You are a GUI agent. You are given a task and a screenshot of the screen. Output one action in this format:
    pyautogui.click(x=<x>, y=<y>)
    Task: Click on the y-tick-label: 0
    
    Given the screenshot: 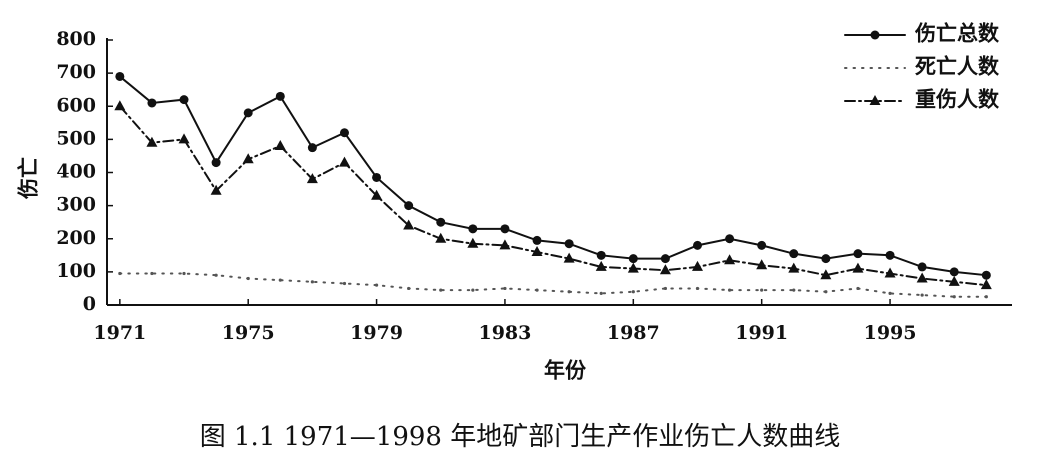 What is the action you would take?
    pyautogui.click(x=89, y=304)
    